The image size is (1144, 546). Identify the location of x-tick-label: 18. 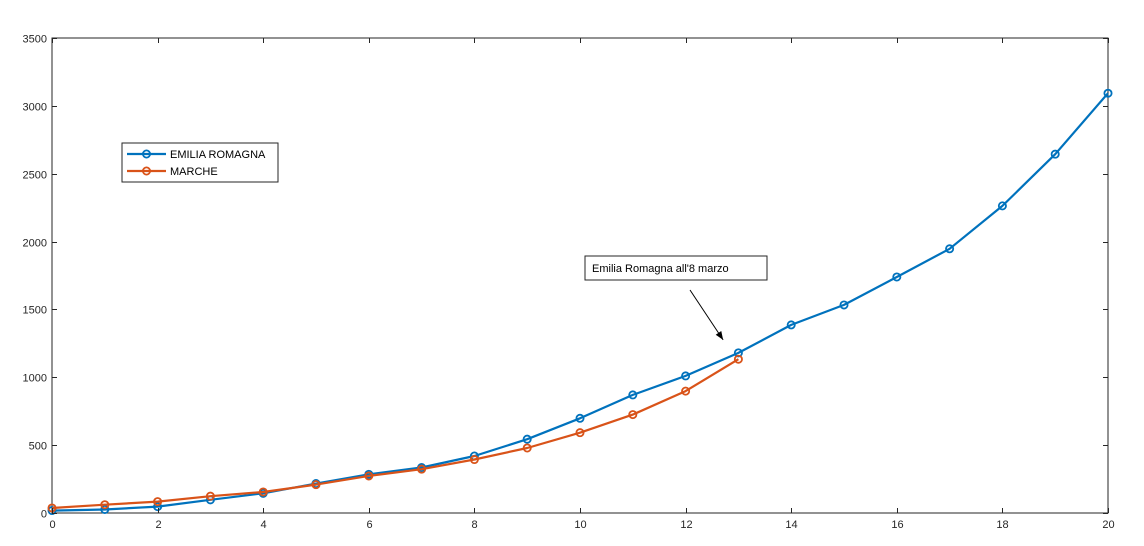
(1002, 525).